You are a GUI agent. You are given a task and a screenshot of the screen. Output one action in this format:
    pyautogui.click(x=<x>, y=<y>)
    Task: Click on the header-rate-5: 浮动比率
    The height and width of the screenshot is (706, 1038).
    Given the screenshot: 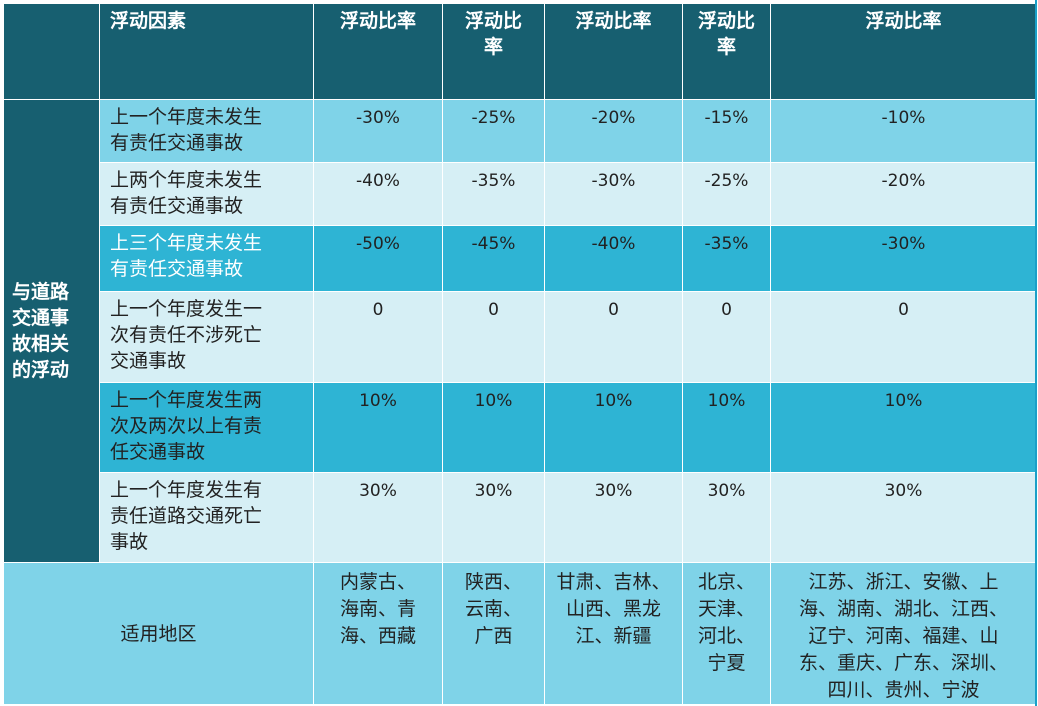 What is the action you would take?
    pyautogui.click(x=903, y=51)
    